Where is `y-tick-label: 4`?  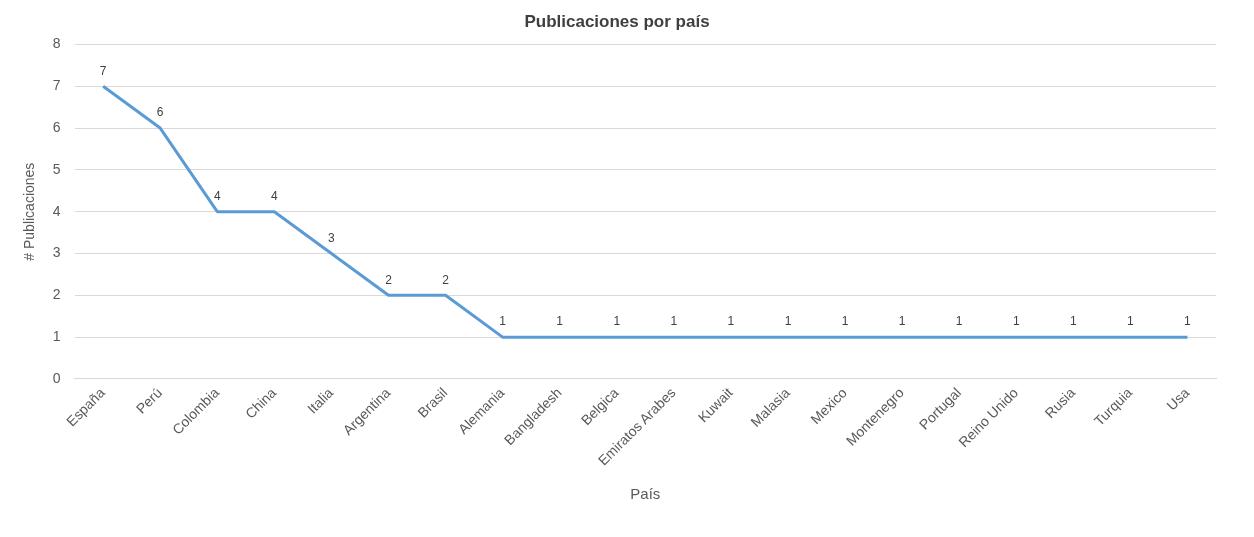
y-tick-label: 4 is located at coordinates (56, 210).